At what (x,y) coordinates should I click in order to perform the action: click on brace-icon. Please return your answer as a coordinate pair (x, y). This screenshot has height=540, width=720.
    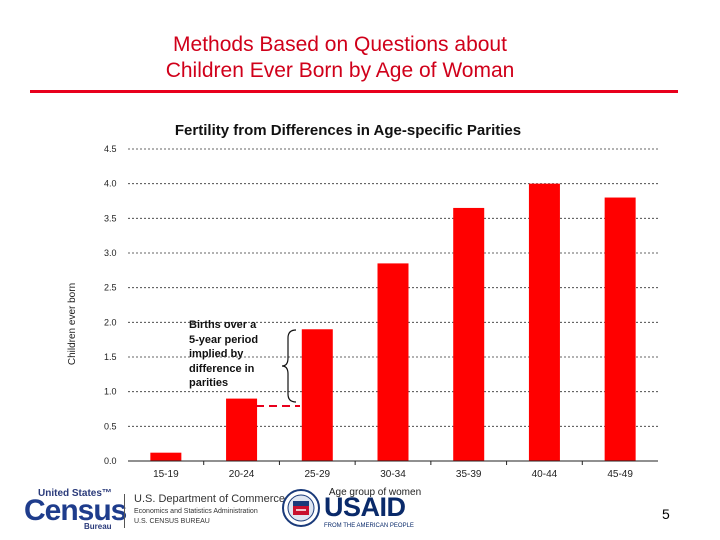
    Looking at the image, I should click on (289, 366).